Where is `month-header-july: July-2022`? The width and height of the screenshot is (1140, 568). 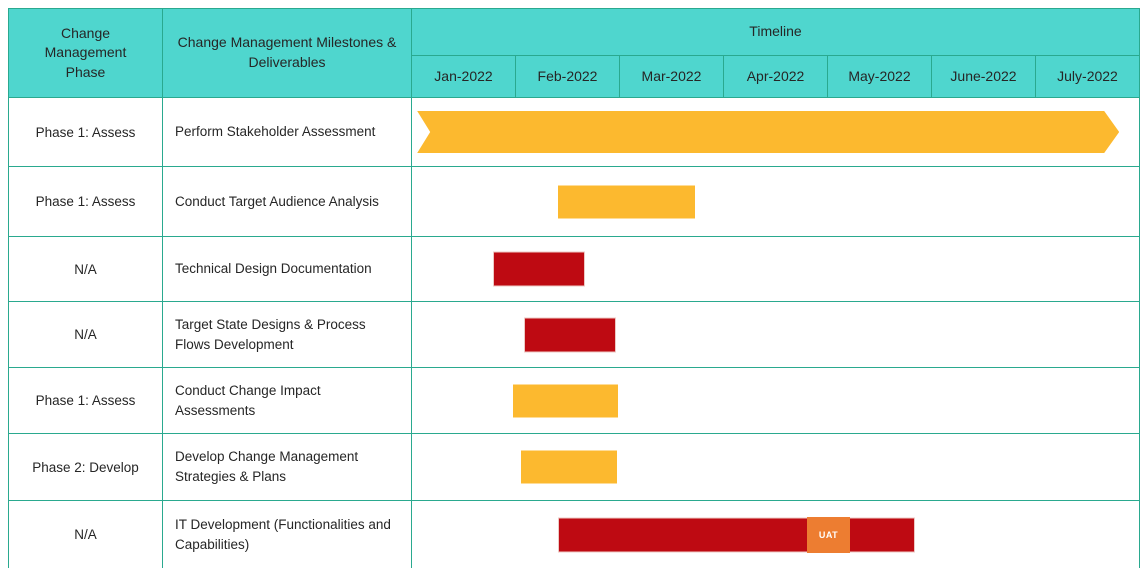 month-header-july: July-2022 is located at coordinates (1088, 77).